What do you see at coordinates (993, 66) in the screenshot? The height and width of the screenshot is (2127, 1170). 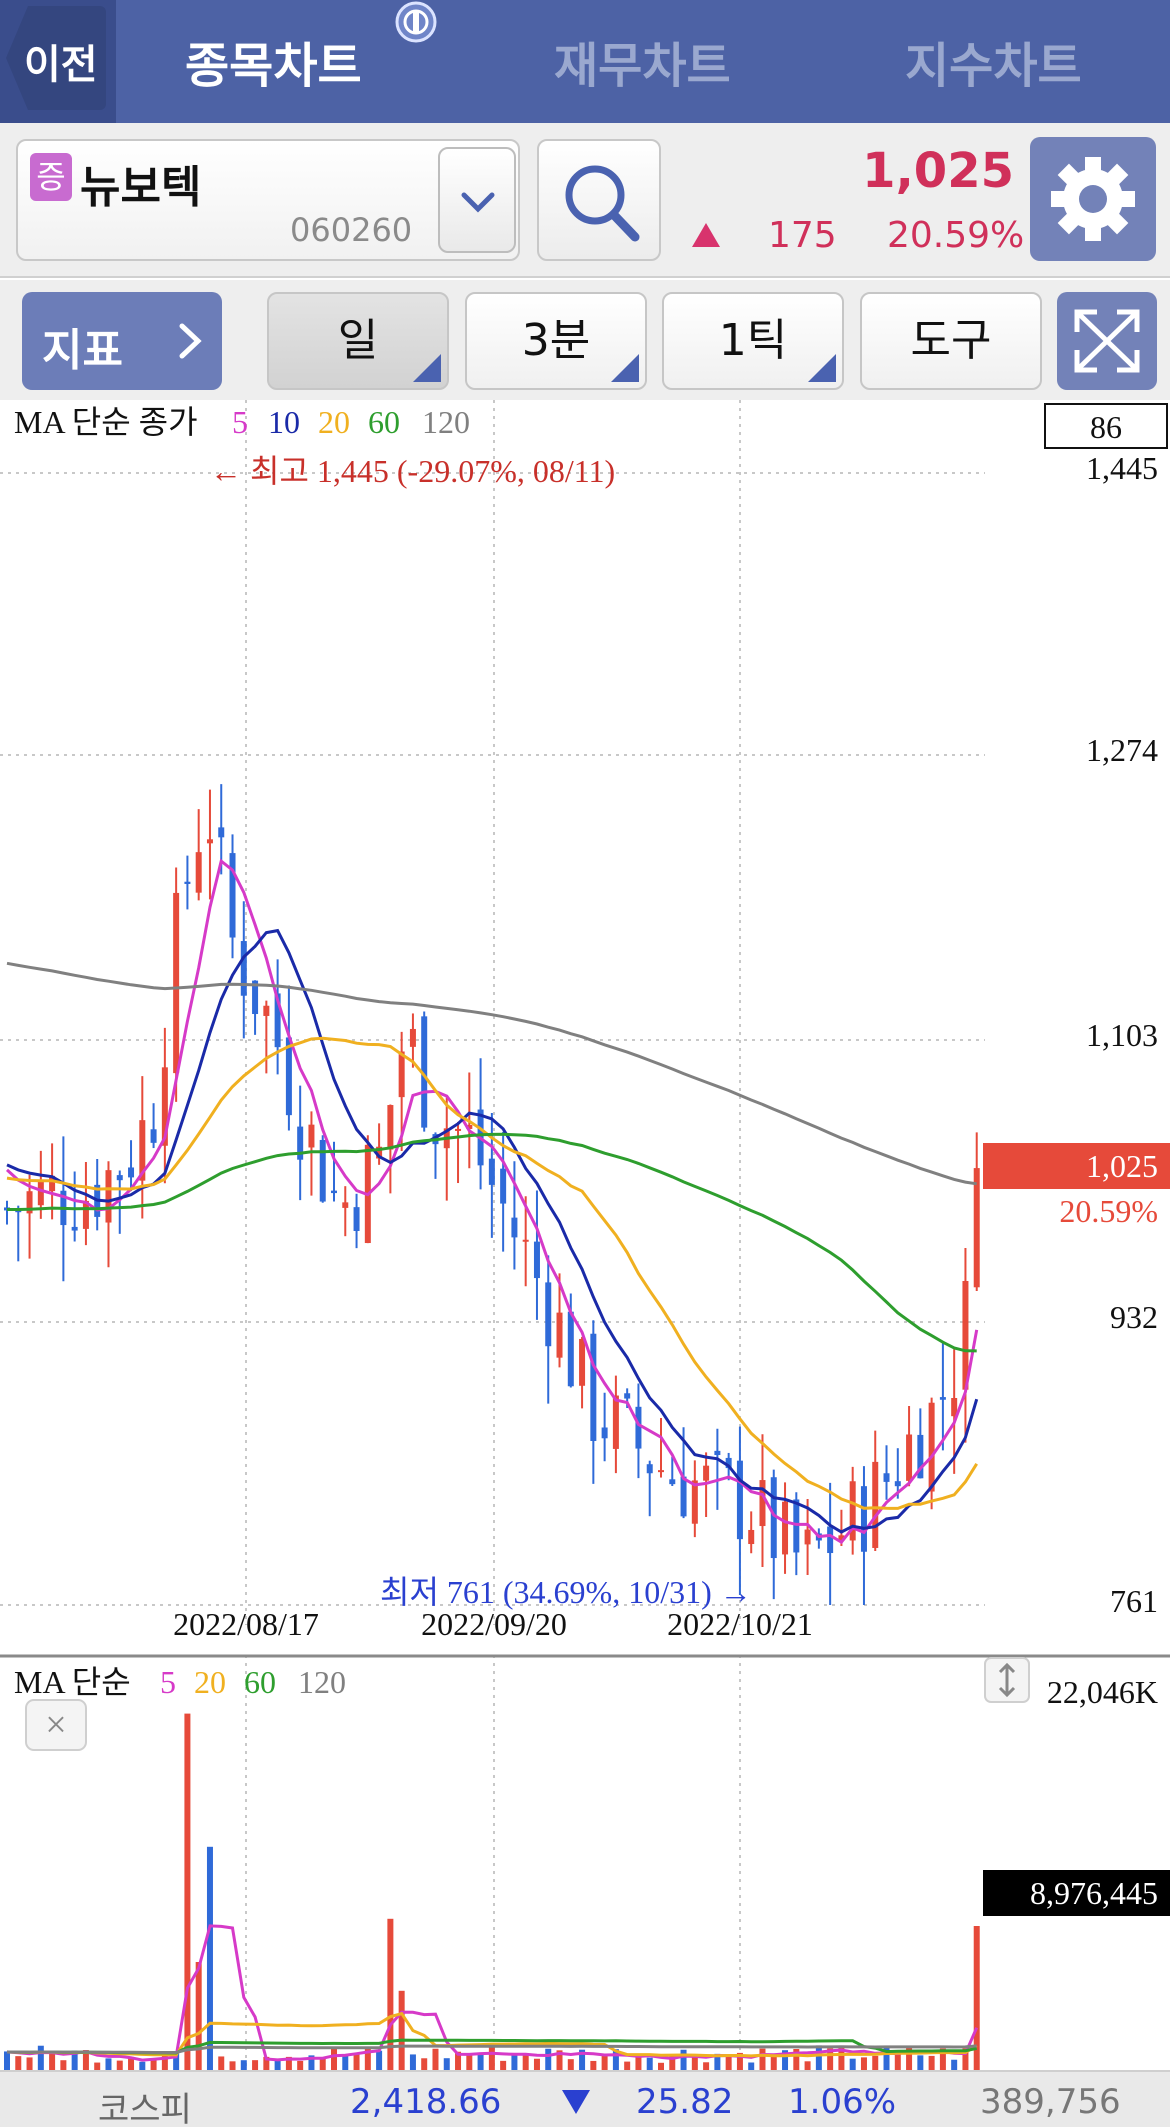 I see `tab-index-chart: 지수차트` at bounding box center [993, 66].